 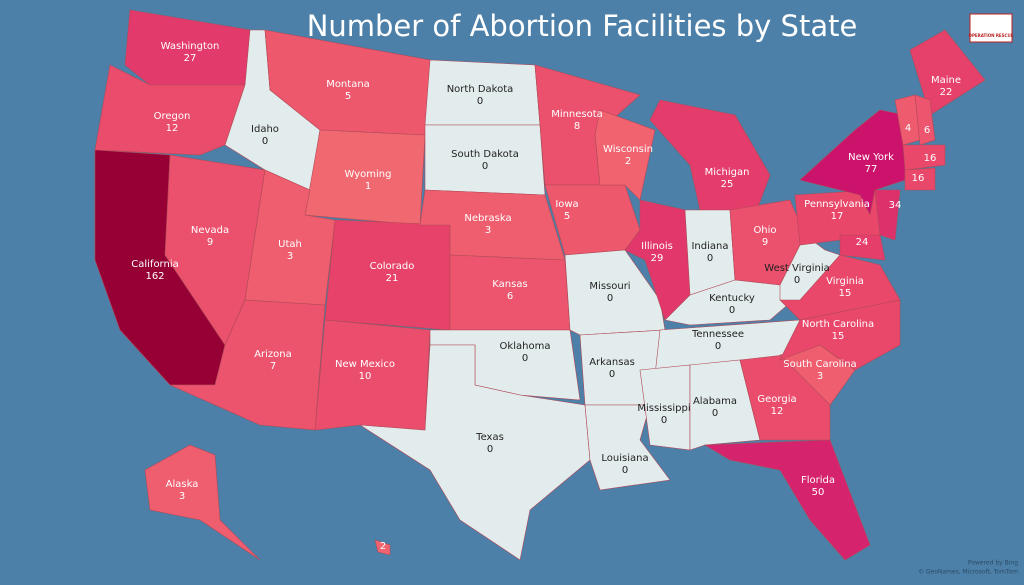 I want to click on state-name: Virginia, so click(x=845, y=281).